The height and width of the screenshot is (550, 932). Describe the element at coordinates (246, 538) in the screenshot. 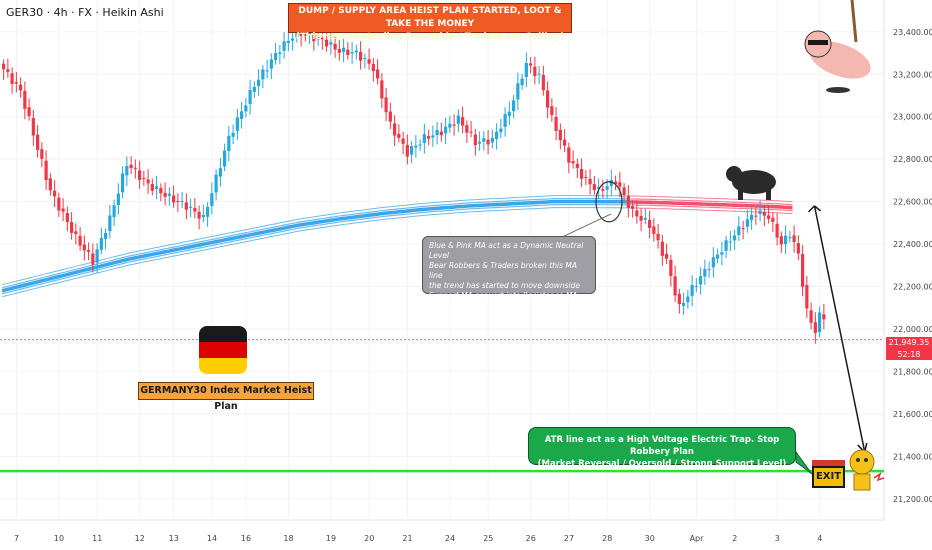

I see `x-tick-label: 16` at that location.